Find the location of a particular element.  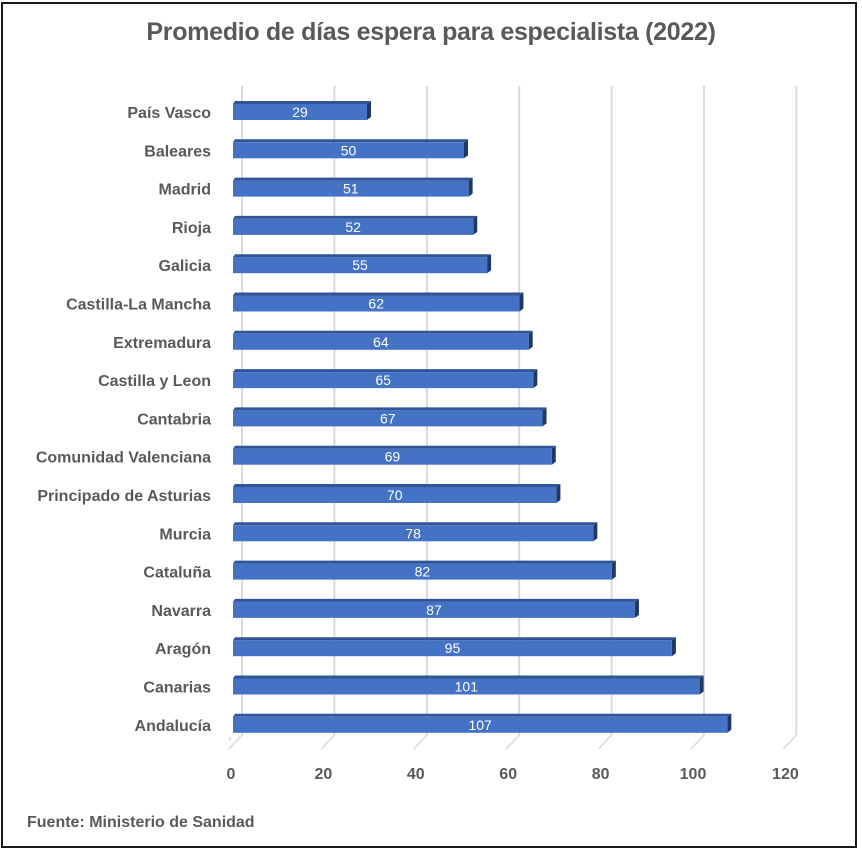

data-label: 95 is located at coordinates (453, 648).